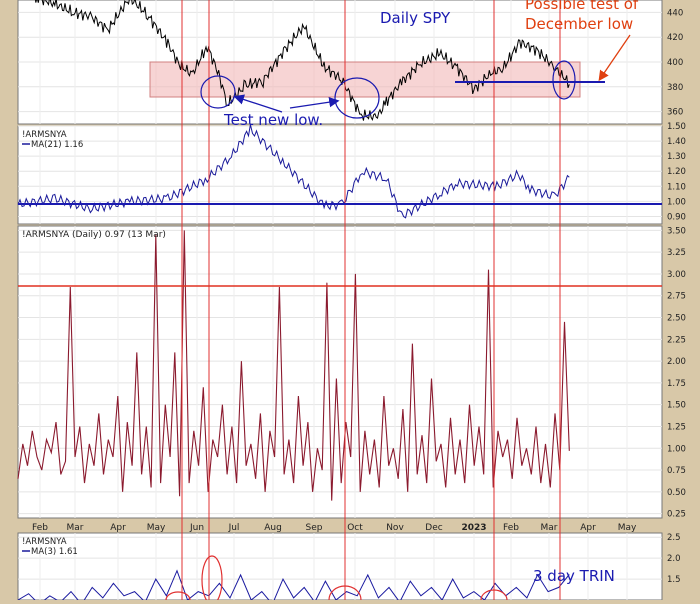  What do you see at coordinates (676, 253) in the screenshot?
I see `y-tick-label: 3.25` at bounding box center [676, 253].